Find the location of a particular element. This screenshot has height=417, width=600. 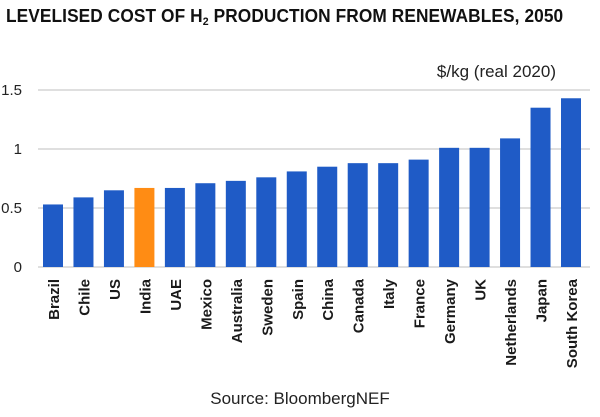

x-tick-label: France is located at coordinates (420, 303).